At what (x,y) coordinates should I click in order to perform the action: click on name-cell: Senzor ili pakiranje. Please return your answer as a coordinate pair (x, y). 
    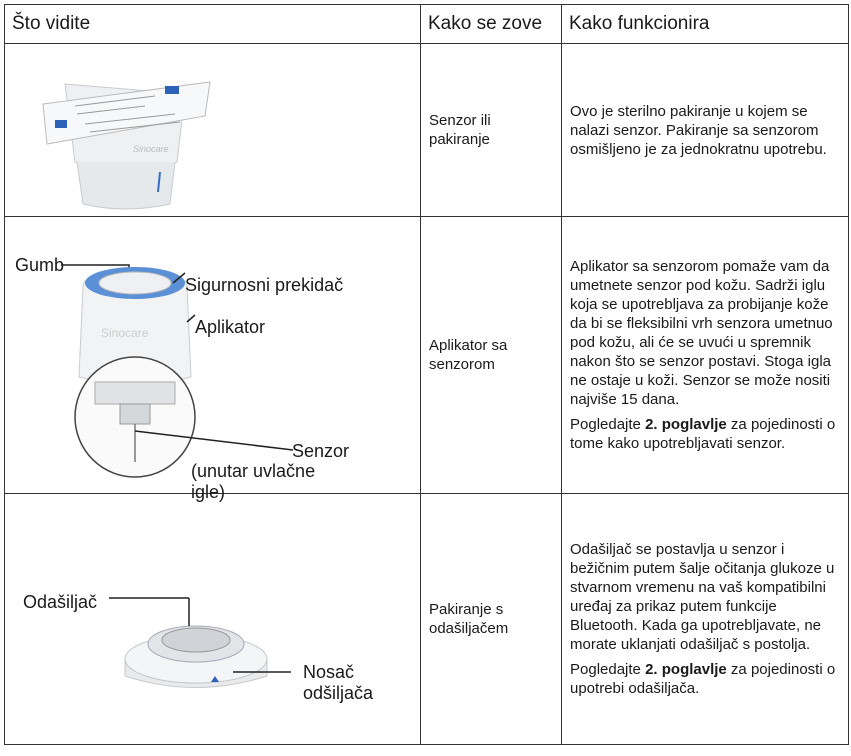
    Looking at the image, I should click on (491, 130).